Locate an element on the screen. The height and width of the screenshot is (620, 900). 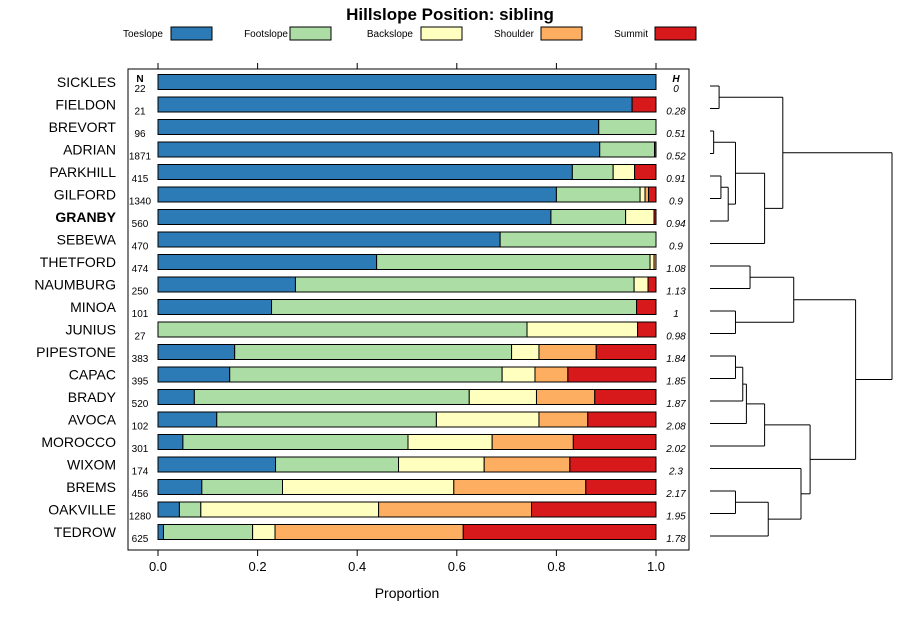
h-value-fieldon: 0.28 is located at coordinates (676, 112).